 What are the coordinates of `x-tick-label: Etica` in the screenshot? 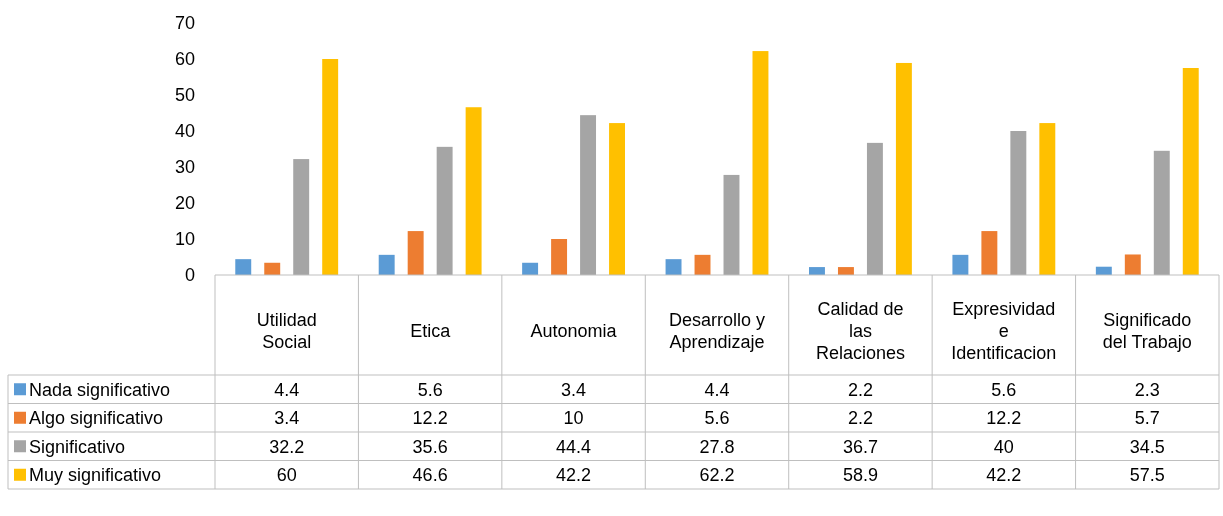 It's located at (431, 331).